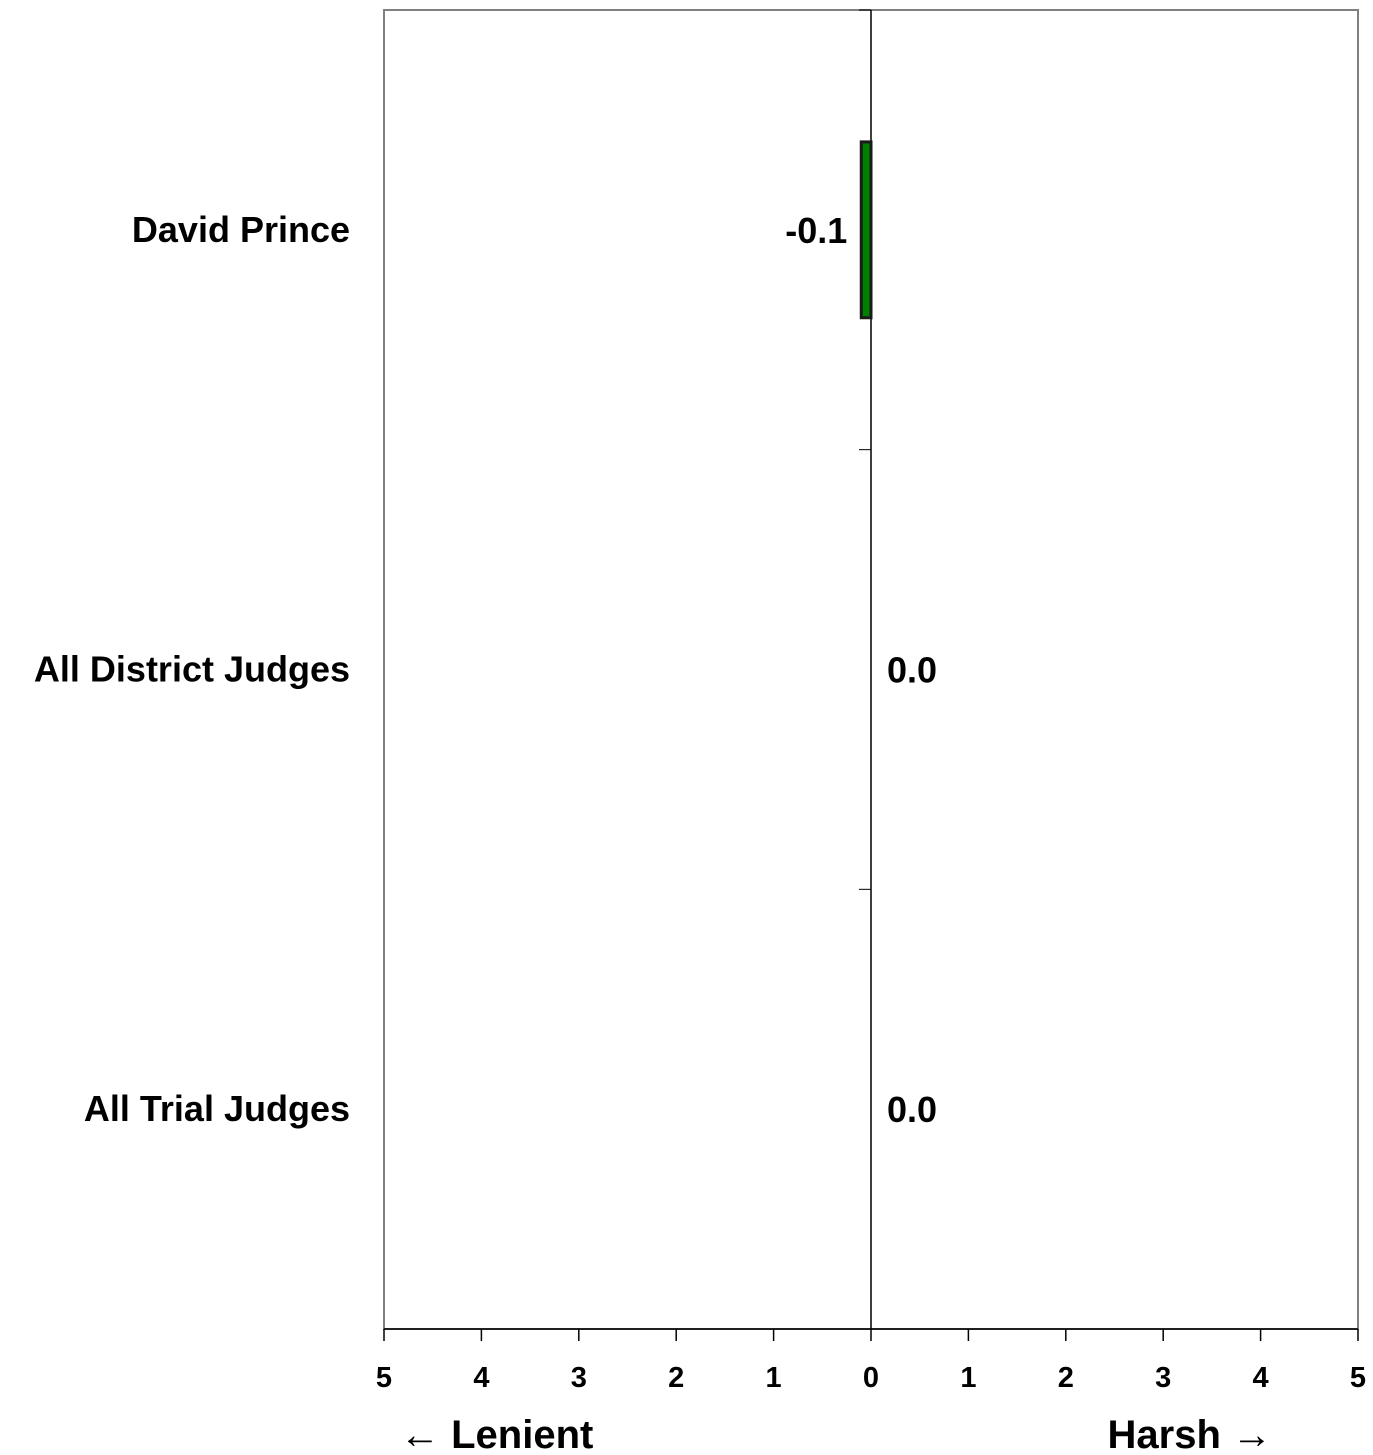 Image resolution: width=1373 pixels, height=1455 pixels. What do you see at coordinates (861, 670) in the screenshot?
I see `data-labels: -0.1 0.0 0.0` at bounding box center [861, 670].